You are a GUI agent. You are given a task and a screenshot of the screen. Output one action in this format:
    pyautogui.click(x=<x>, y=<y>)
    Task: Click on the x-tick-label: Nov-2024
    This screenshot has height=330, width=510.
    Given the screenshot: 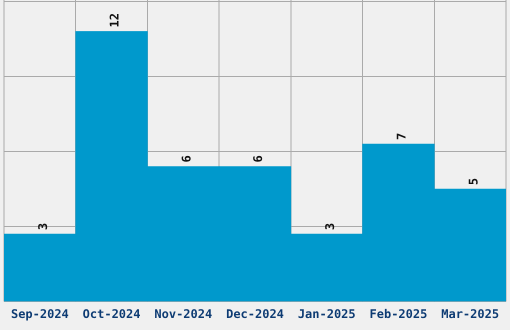 What is the action you would take?
    pyautogui.click(x=183, y=313)
    